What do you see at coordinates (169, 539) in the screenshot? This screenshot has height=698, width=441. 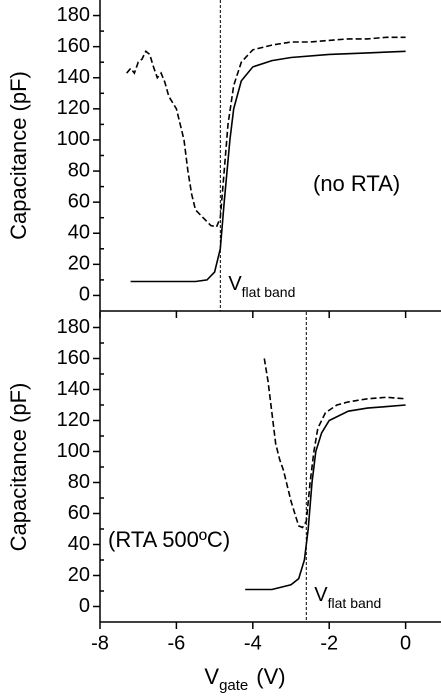 I see `annotation: (RTA 500ºC)` at bounding box center [169, 539].